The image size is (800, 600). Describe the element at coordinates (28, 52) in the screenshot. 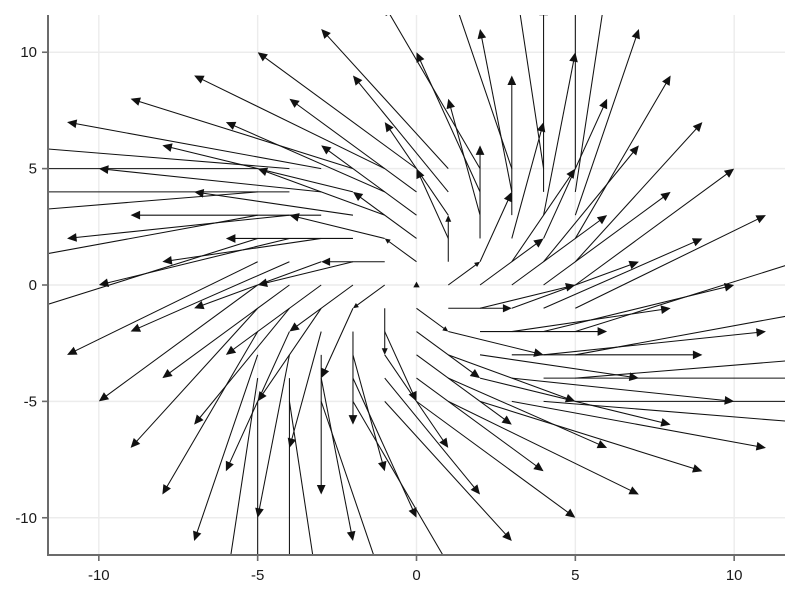

I see `y-tick-label: 10` at that location.